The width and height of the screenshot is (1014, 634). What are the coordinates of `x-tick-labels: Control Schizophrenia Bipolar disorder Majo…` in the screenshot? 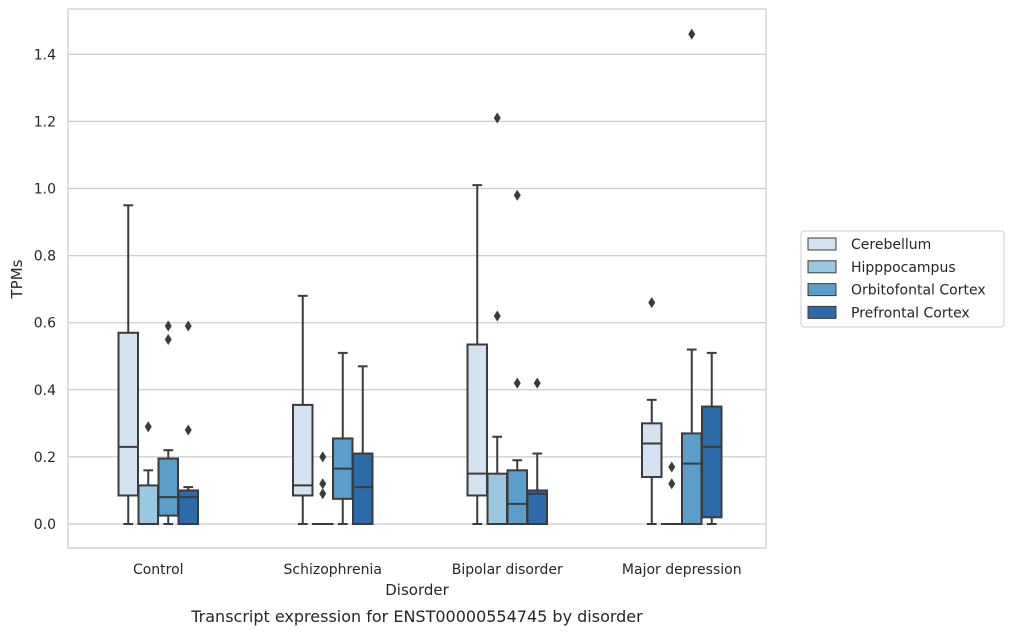 It's located at (437, 570).